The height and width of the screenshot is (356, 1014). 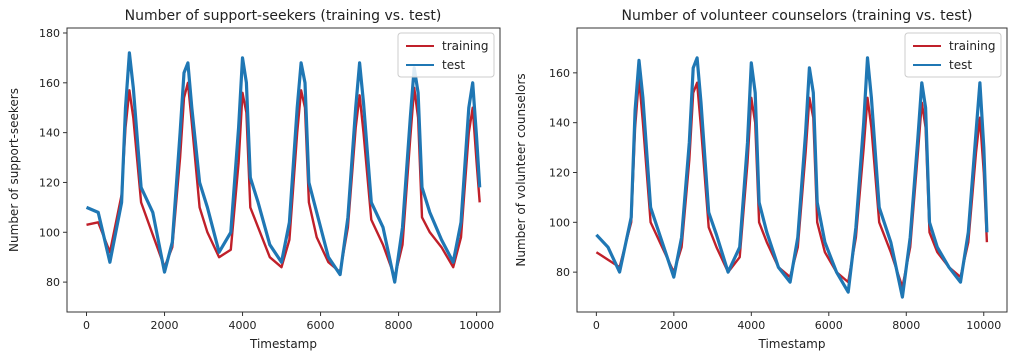 What do you see at coordinates (521, 169) in the screenshot?
I see `y-axis-label: Number of volunteer counselors` at bounding box center [521, 169].